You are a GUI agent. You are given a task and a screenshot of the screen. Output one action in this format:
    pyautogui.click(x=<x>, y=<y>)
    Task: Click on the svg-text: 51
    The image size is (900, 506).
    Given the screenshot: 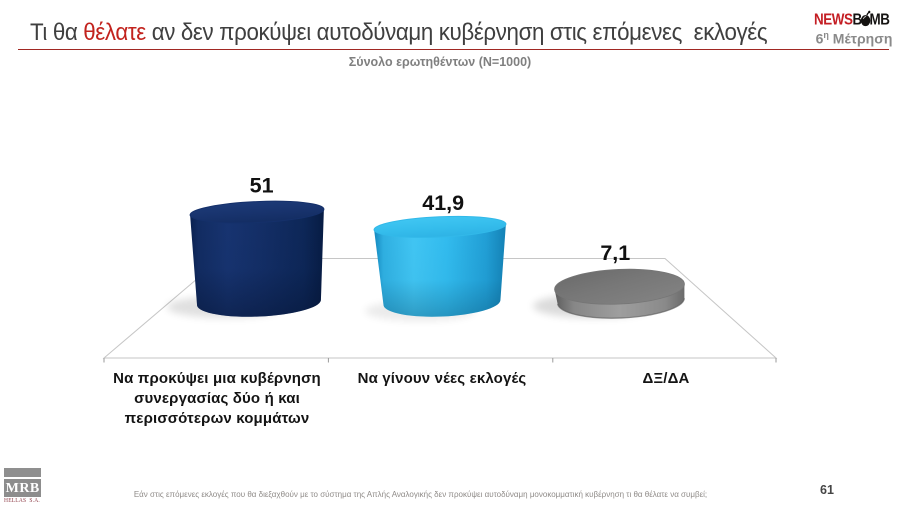 What is the action you would take?
    pyautogui.click(x=262, y=185)
    